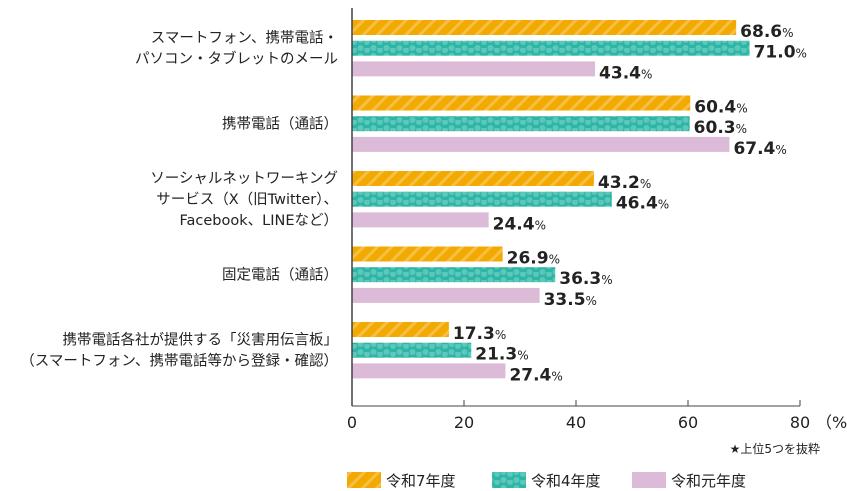  Describe the element at coordinates (464, 422) in the screenshot. I see `x-tick-label: 20` at that location.